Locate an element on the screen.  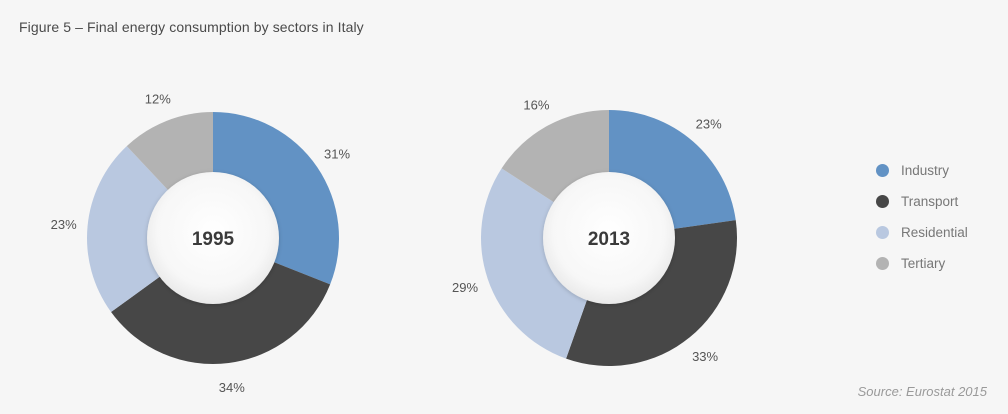
slice-2013-residential is located at coordinates (545, 263).